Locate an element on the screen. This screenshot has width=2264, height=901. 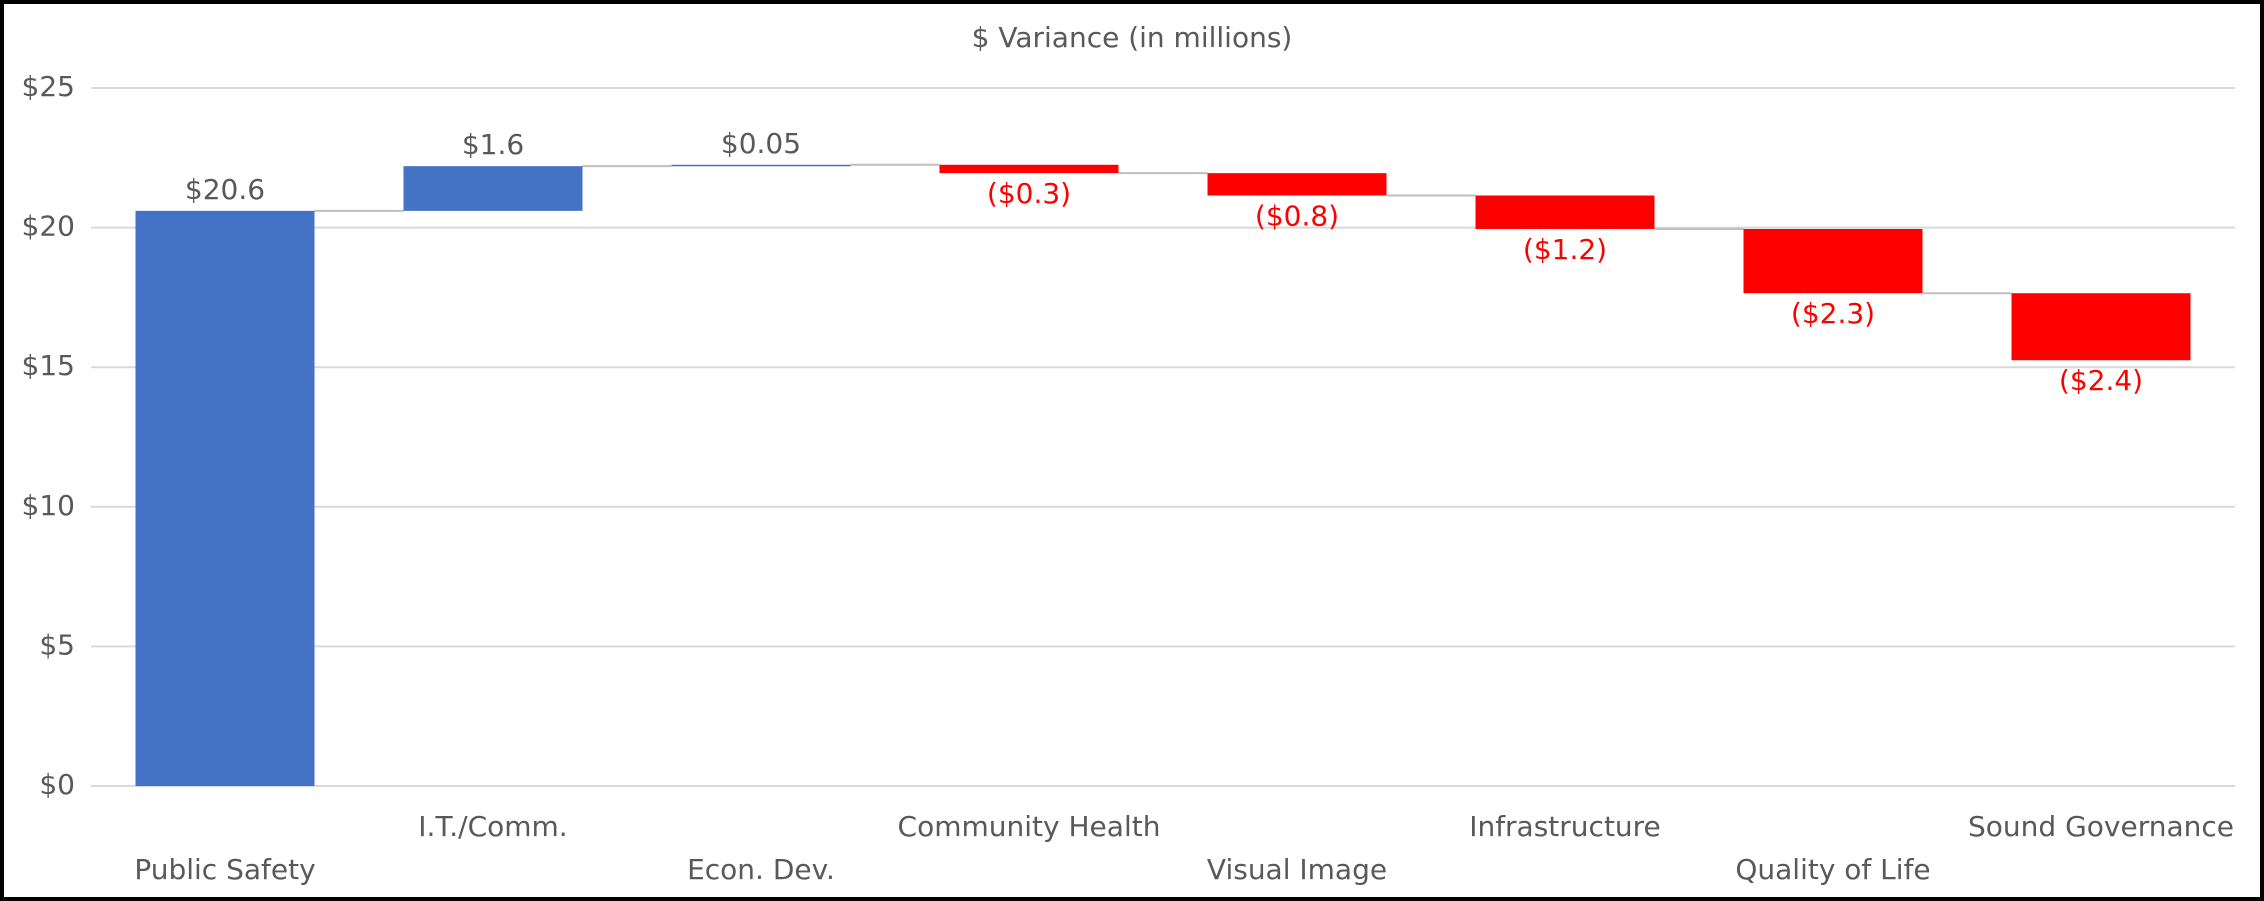
x-tick-label: Quality of Life is located at coordinates (1832, 869).